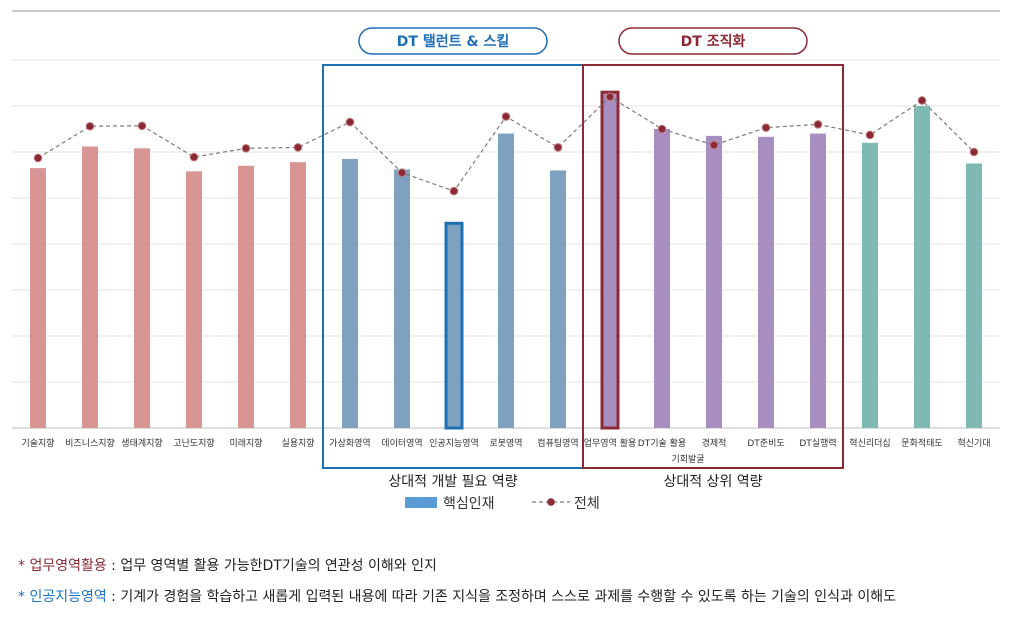  I want to click on x-label-8: 데이터영역, so click(401, 443).